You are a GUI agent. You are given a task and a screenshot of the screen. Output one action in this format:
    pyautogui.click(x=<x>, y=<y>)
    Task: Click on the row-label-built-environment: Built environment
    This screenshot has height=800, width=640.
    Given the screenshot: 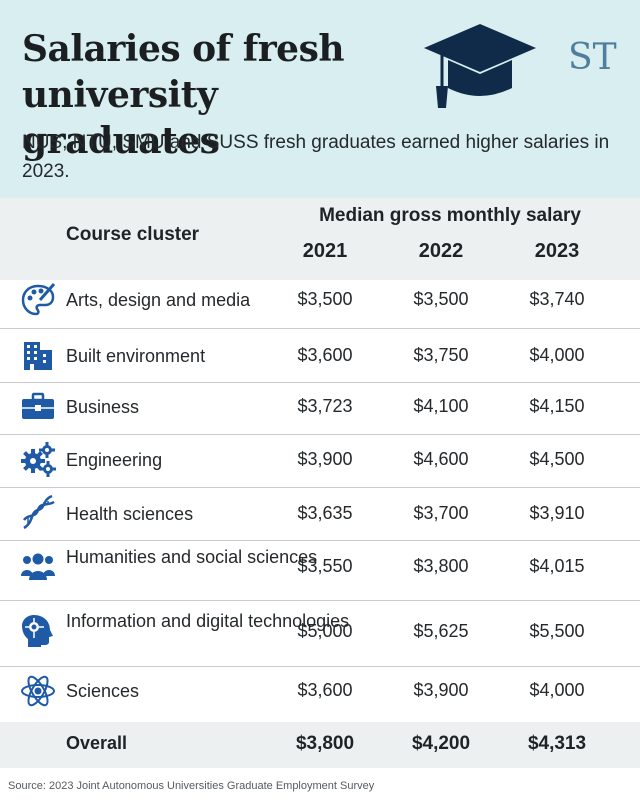 What is the action you would take?
    pyautogui.click(x=136, y=356)
    